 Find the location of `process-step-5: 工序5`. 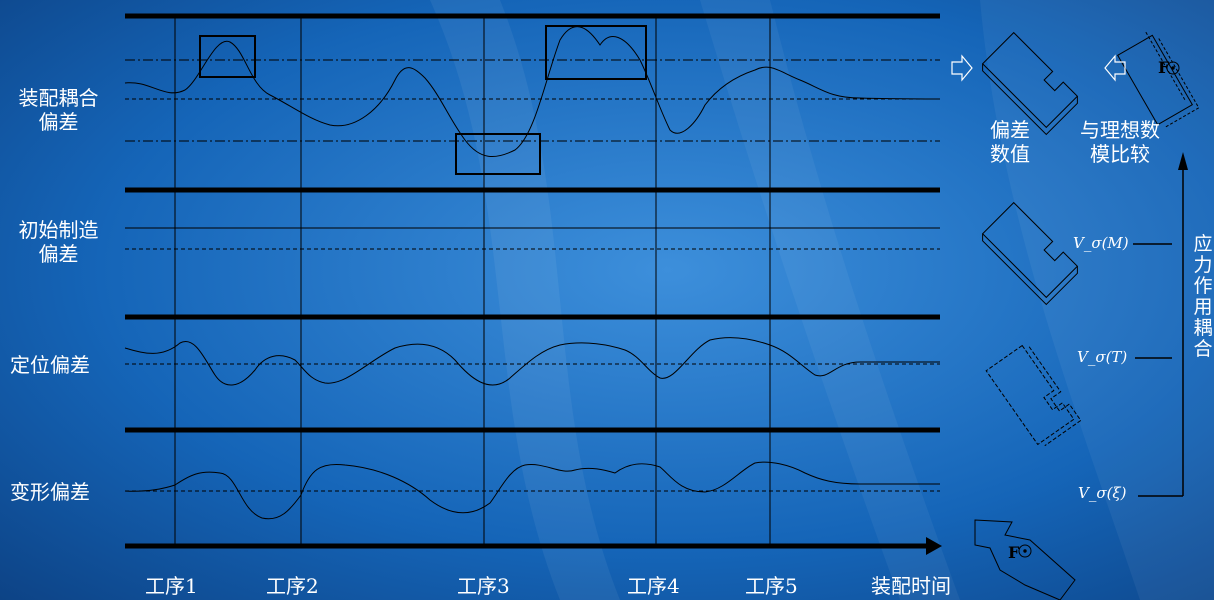

process-step-5: 工序5 is located at coordinates (771, 586).